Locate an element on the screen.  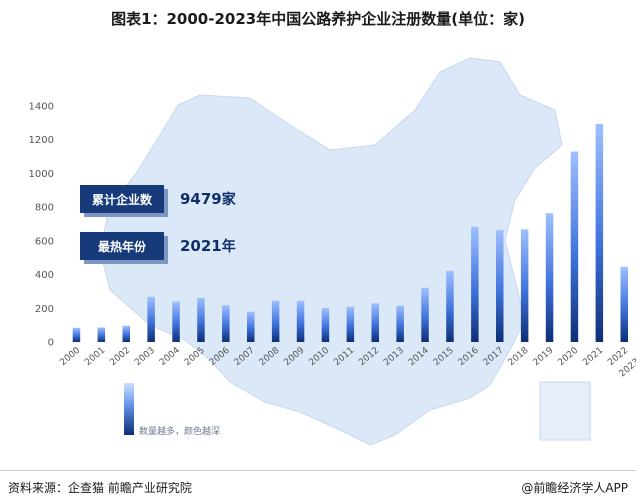
bar-2010 is located at coordinates (325, 325).